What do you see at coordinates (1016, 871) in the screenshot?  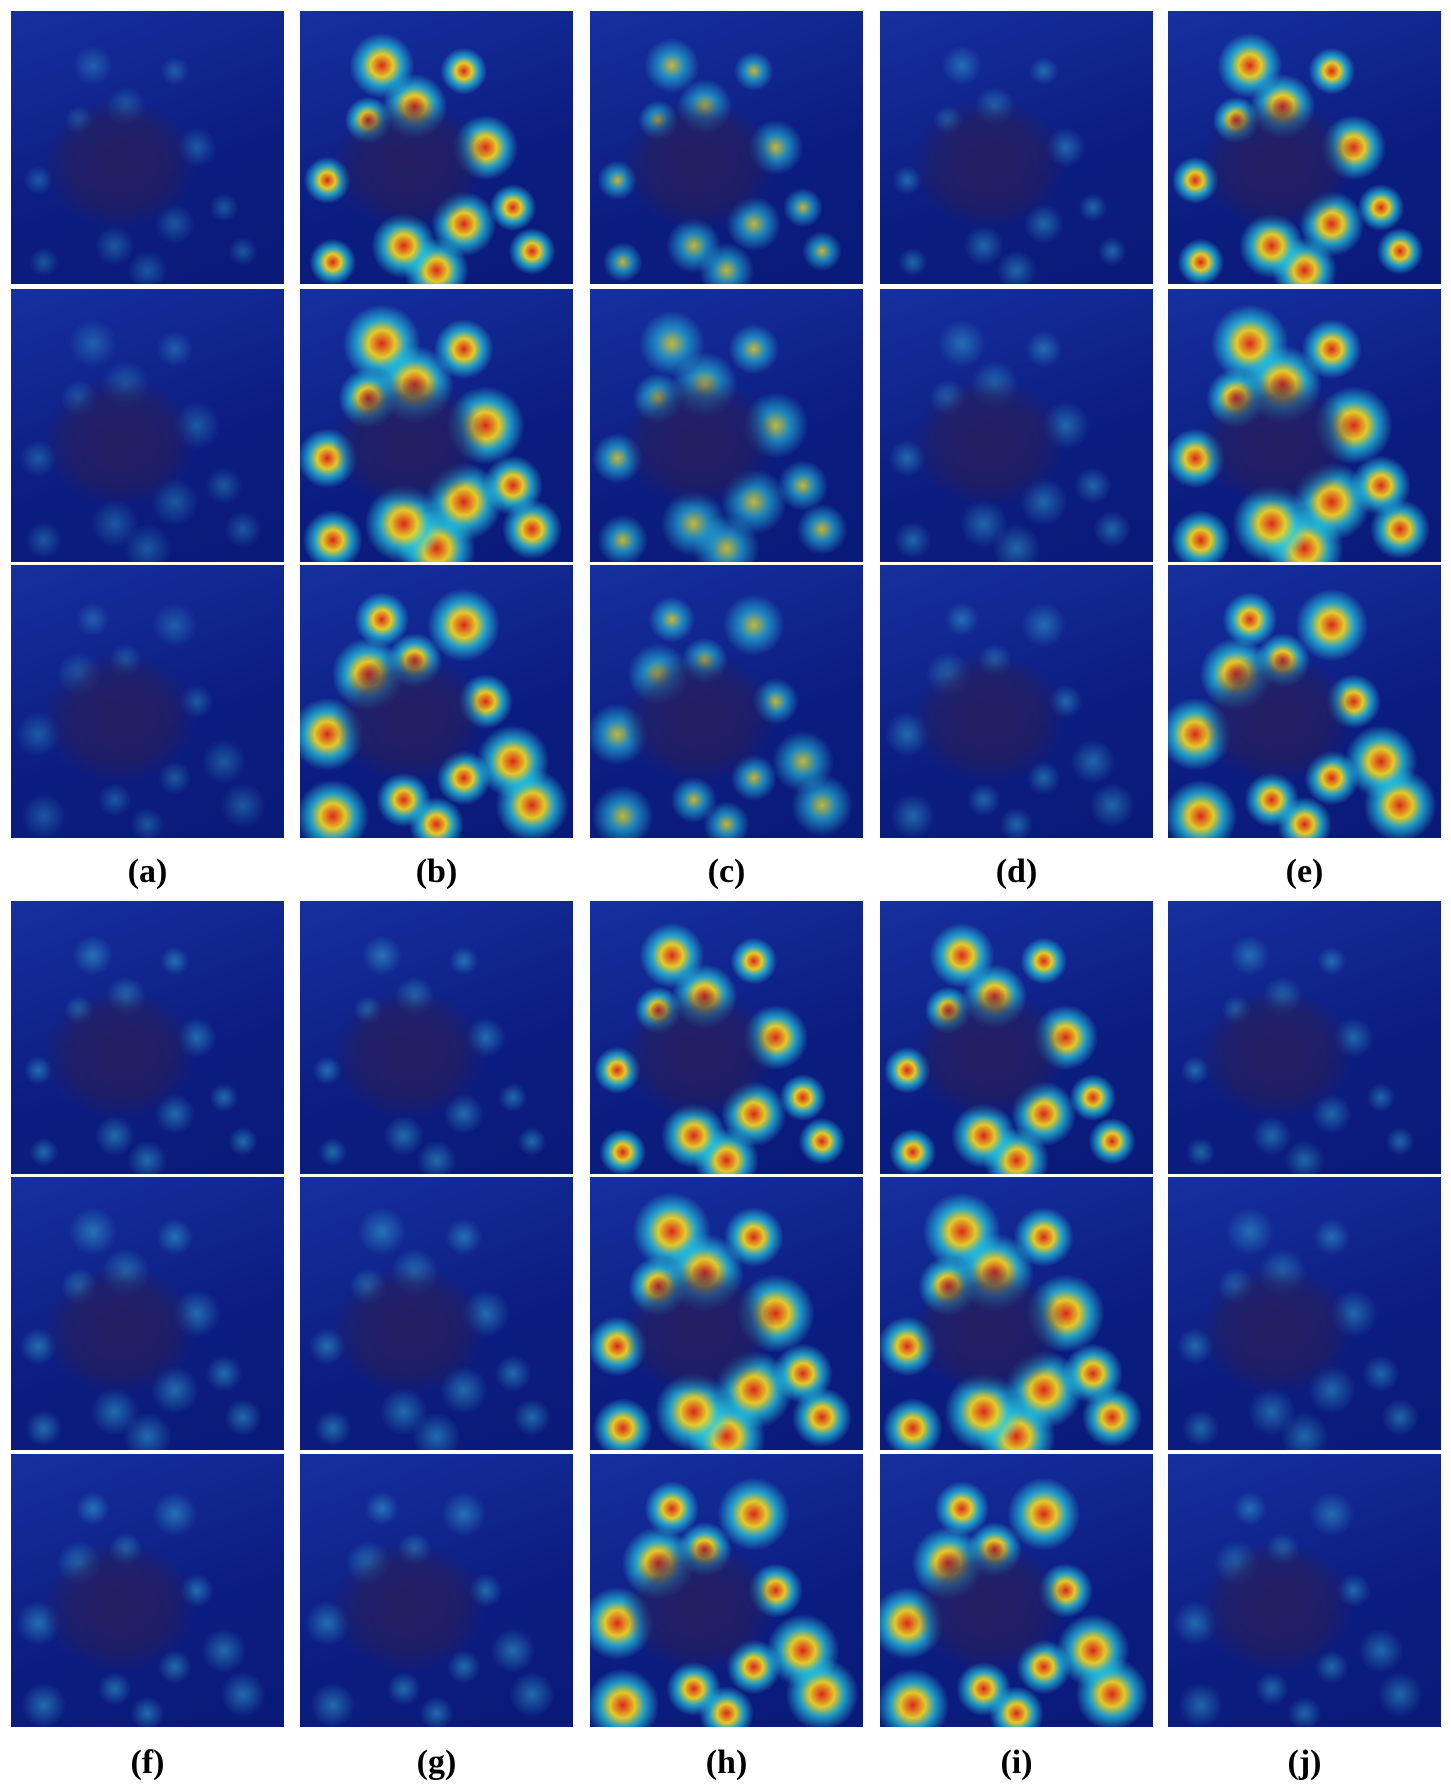 I see `panel-label: (d)` at bounding box center [1016, 871].